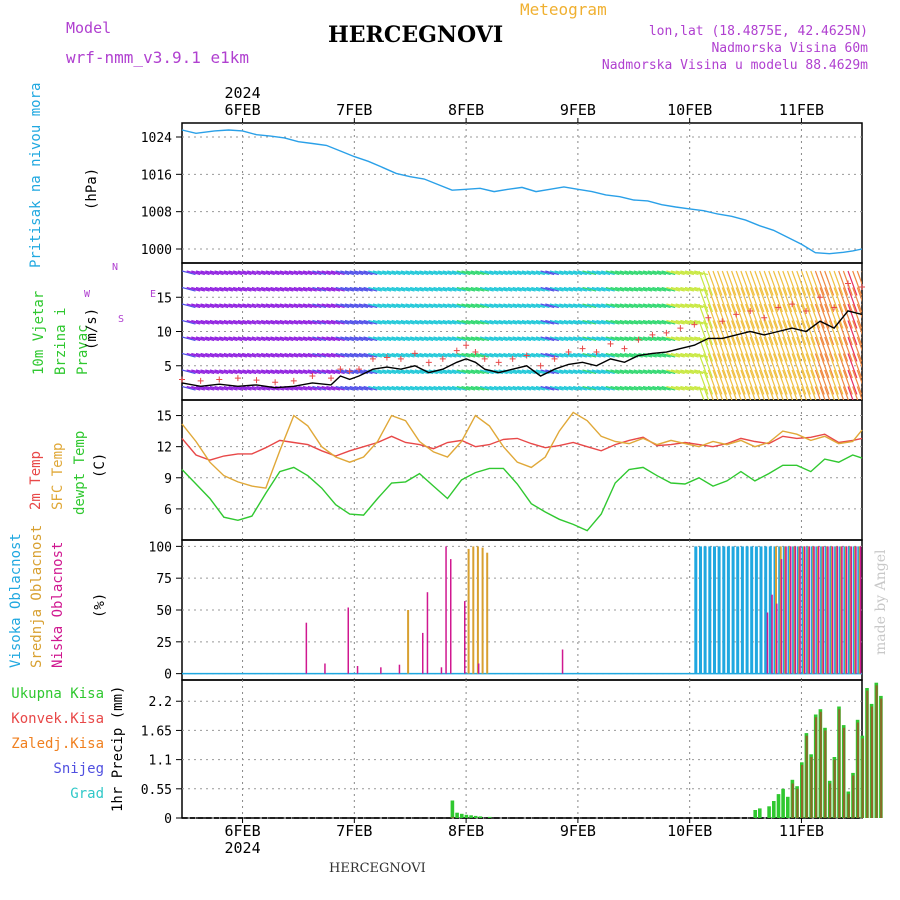 The height and width of the screenshot is (900, 900). Describe the element at coordinates (871, 762) in the screenshot. I see `conv-precip-bar` at that location.